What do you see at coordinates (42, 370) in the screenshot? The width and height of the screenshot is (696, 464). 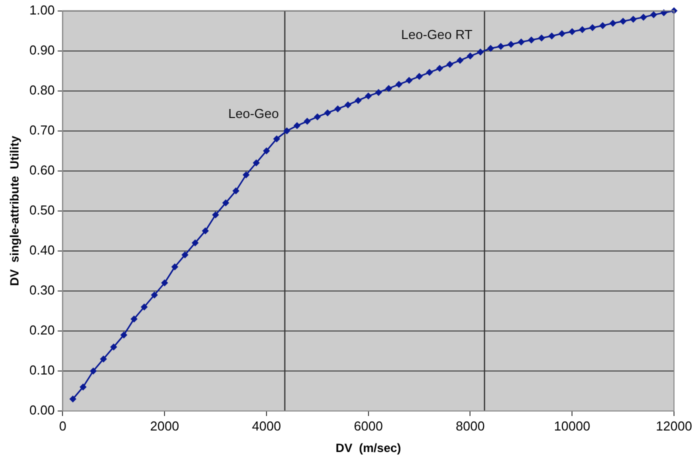 I see `y-tick-label: 0.10` at bounding box center [42, 370].